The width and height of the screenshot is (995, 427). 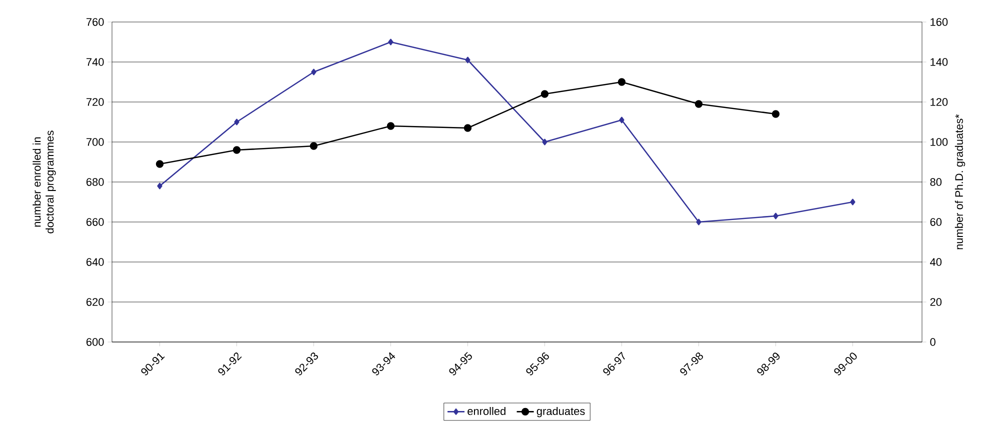 I want to click on y2-axis-title: number of Ph.D. graduates*, so click(x=960, y=182).